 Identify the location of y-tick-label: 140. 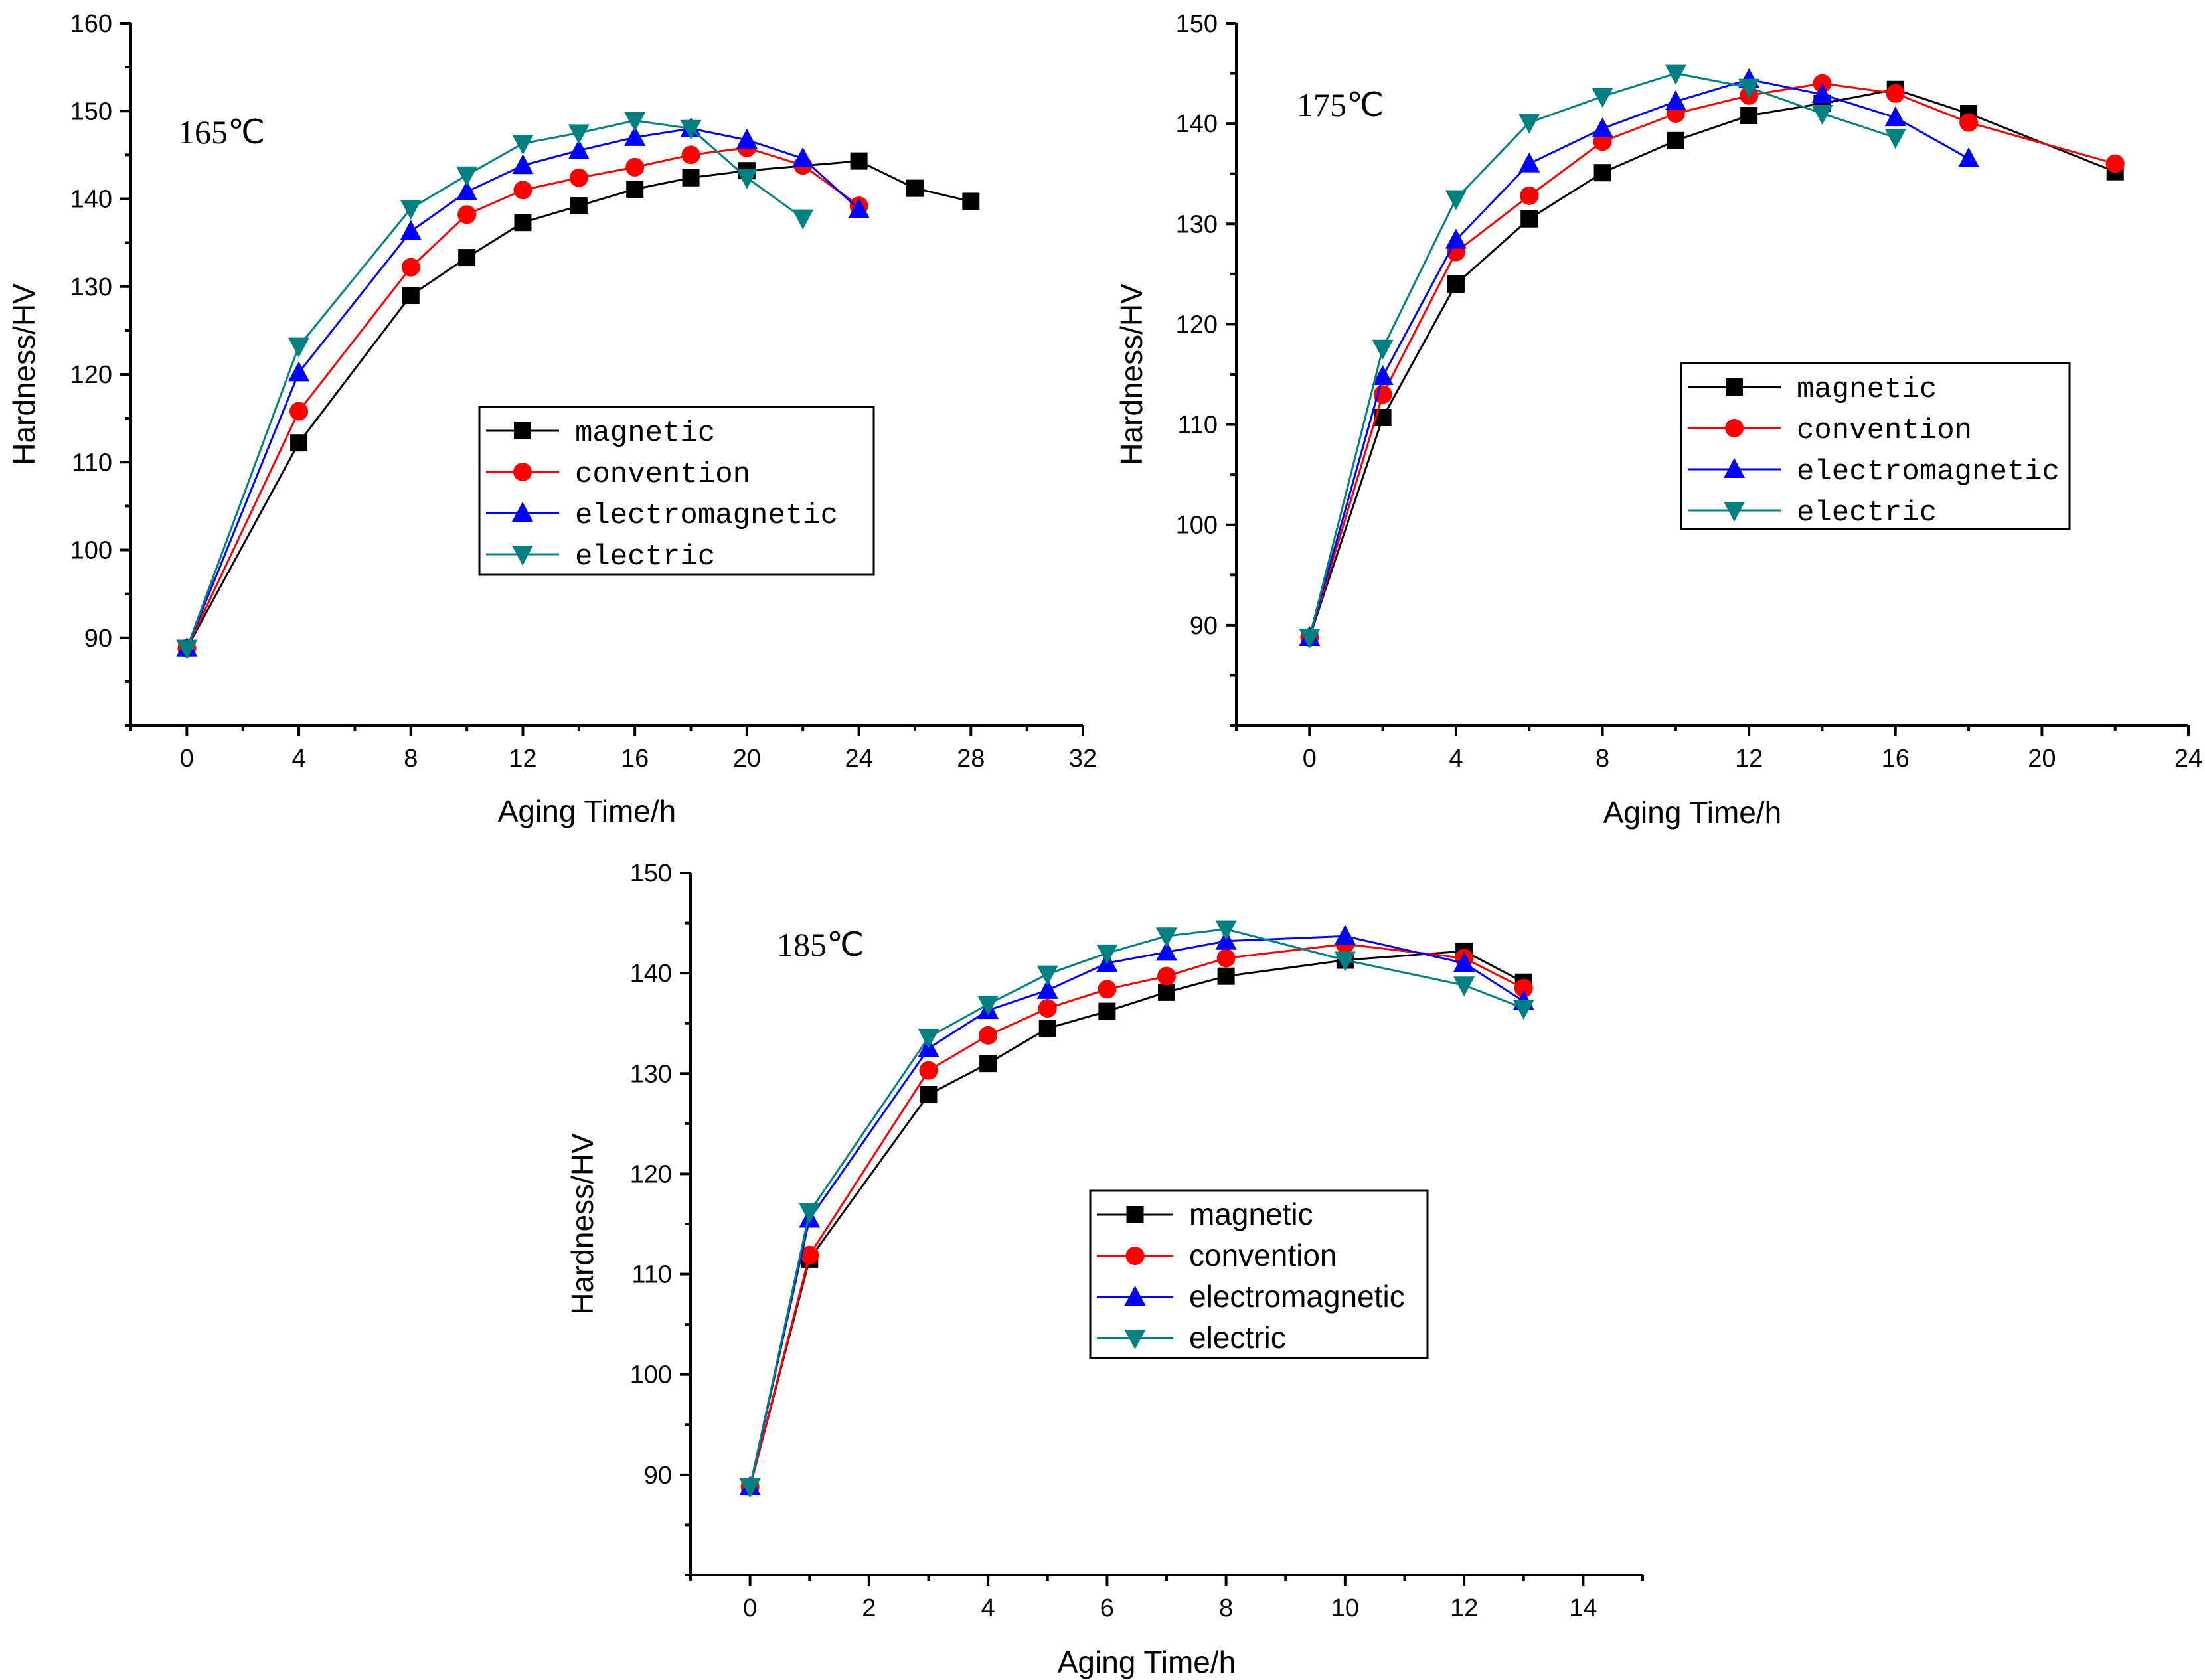
(1197, 124).